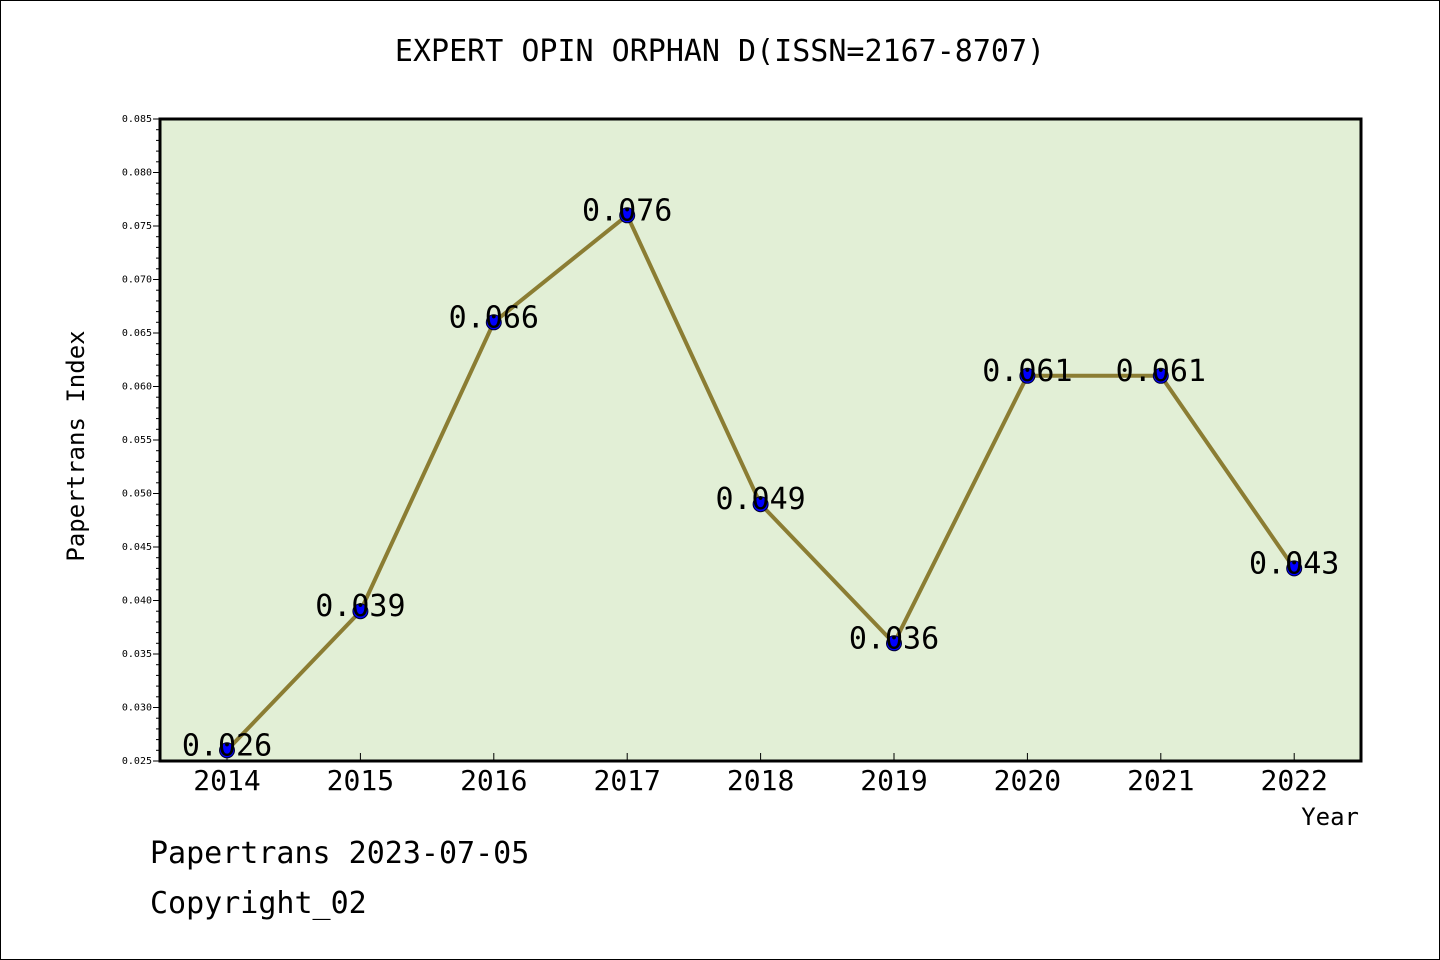 Image resolution: width=1440 pixels, height=960 pixels. I want to click on data-label: 0.039, so click(360, 606).